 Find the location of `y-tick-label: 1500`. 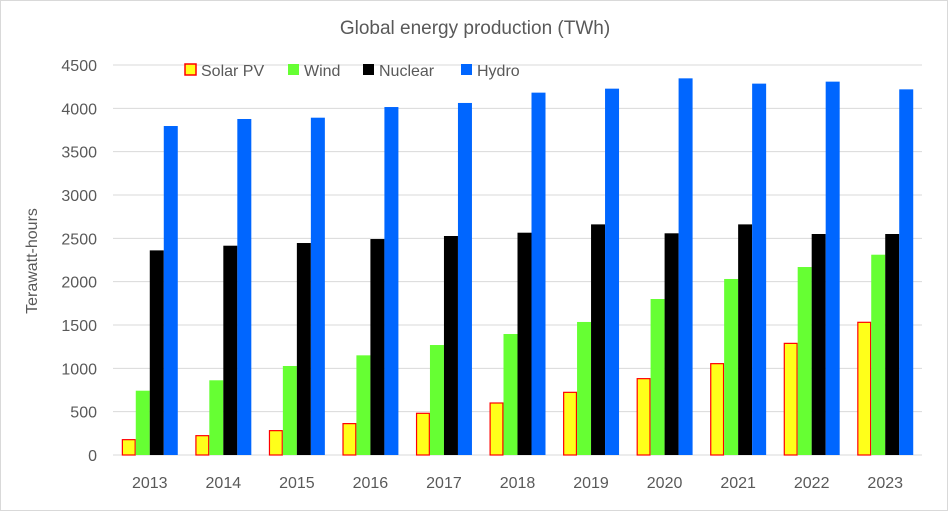

y-tick-label: 1500 is located at coordinates (79, 326).